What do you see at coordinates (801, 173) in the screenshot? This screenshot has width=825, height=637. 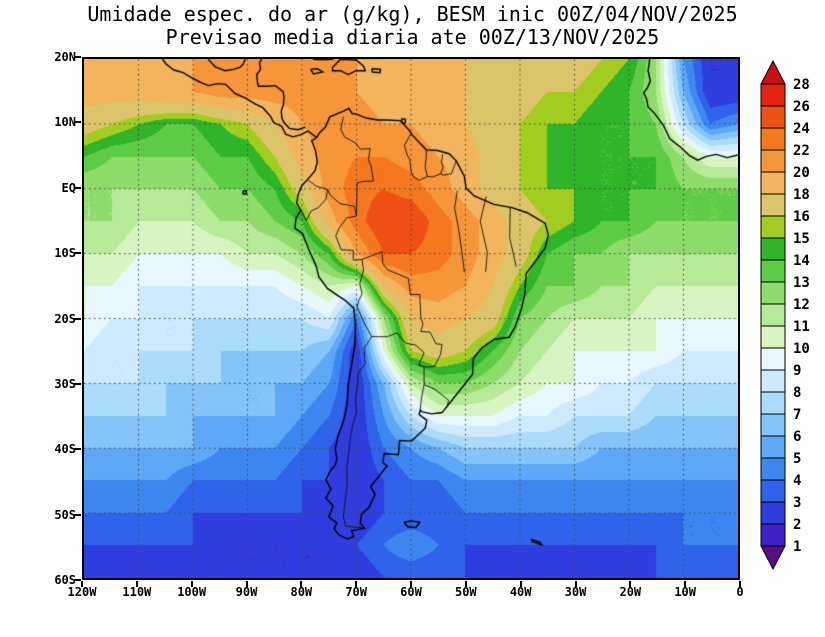 I see `colorbar-label: 20` at bounding box center [801, 173].